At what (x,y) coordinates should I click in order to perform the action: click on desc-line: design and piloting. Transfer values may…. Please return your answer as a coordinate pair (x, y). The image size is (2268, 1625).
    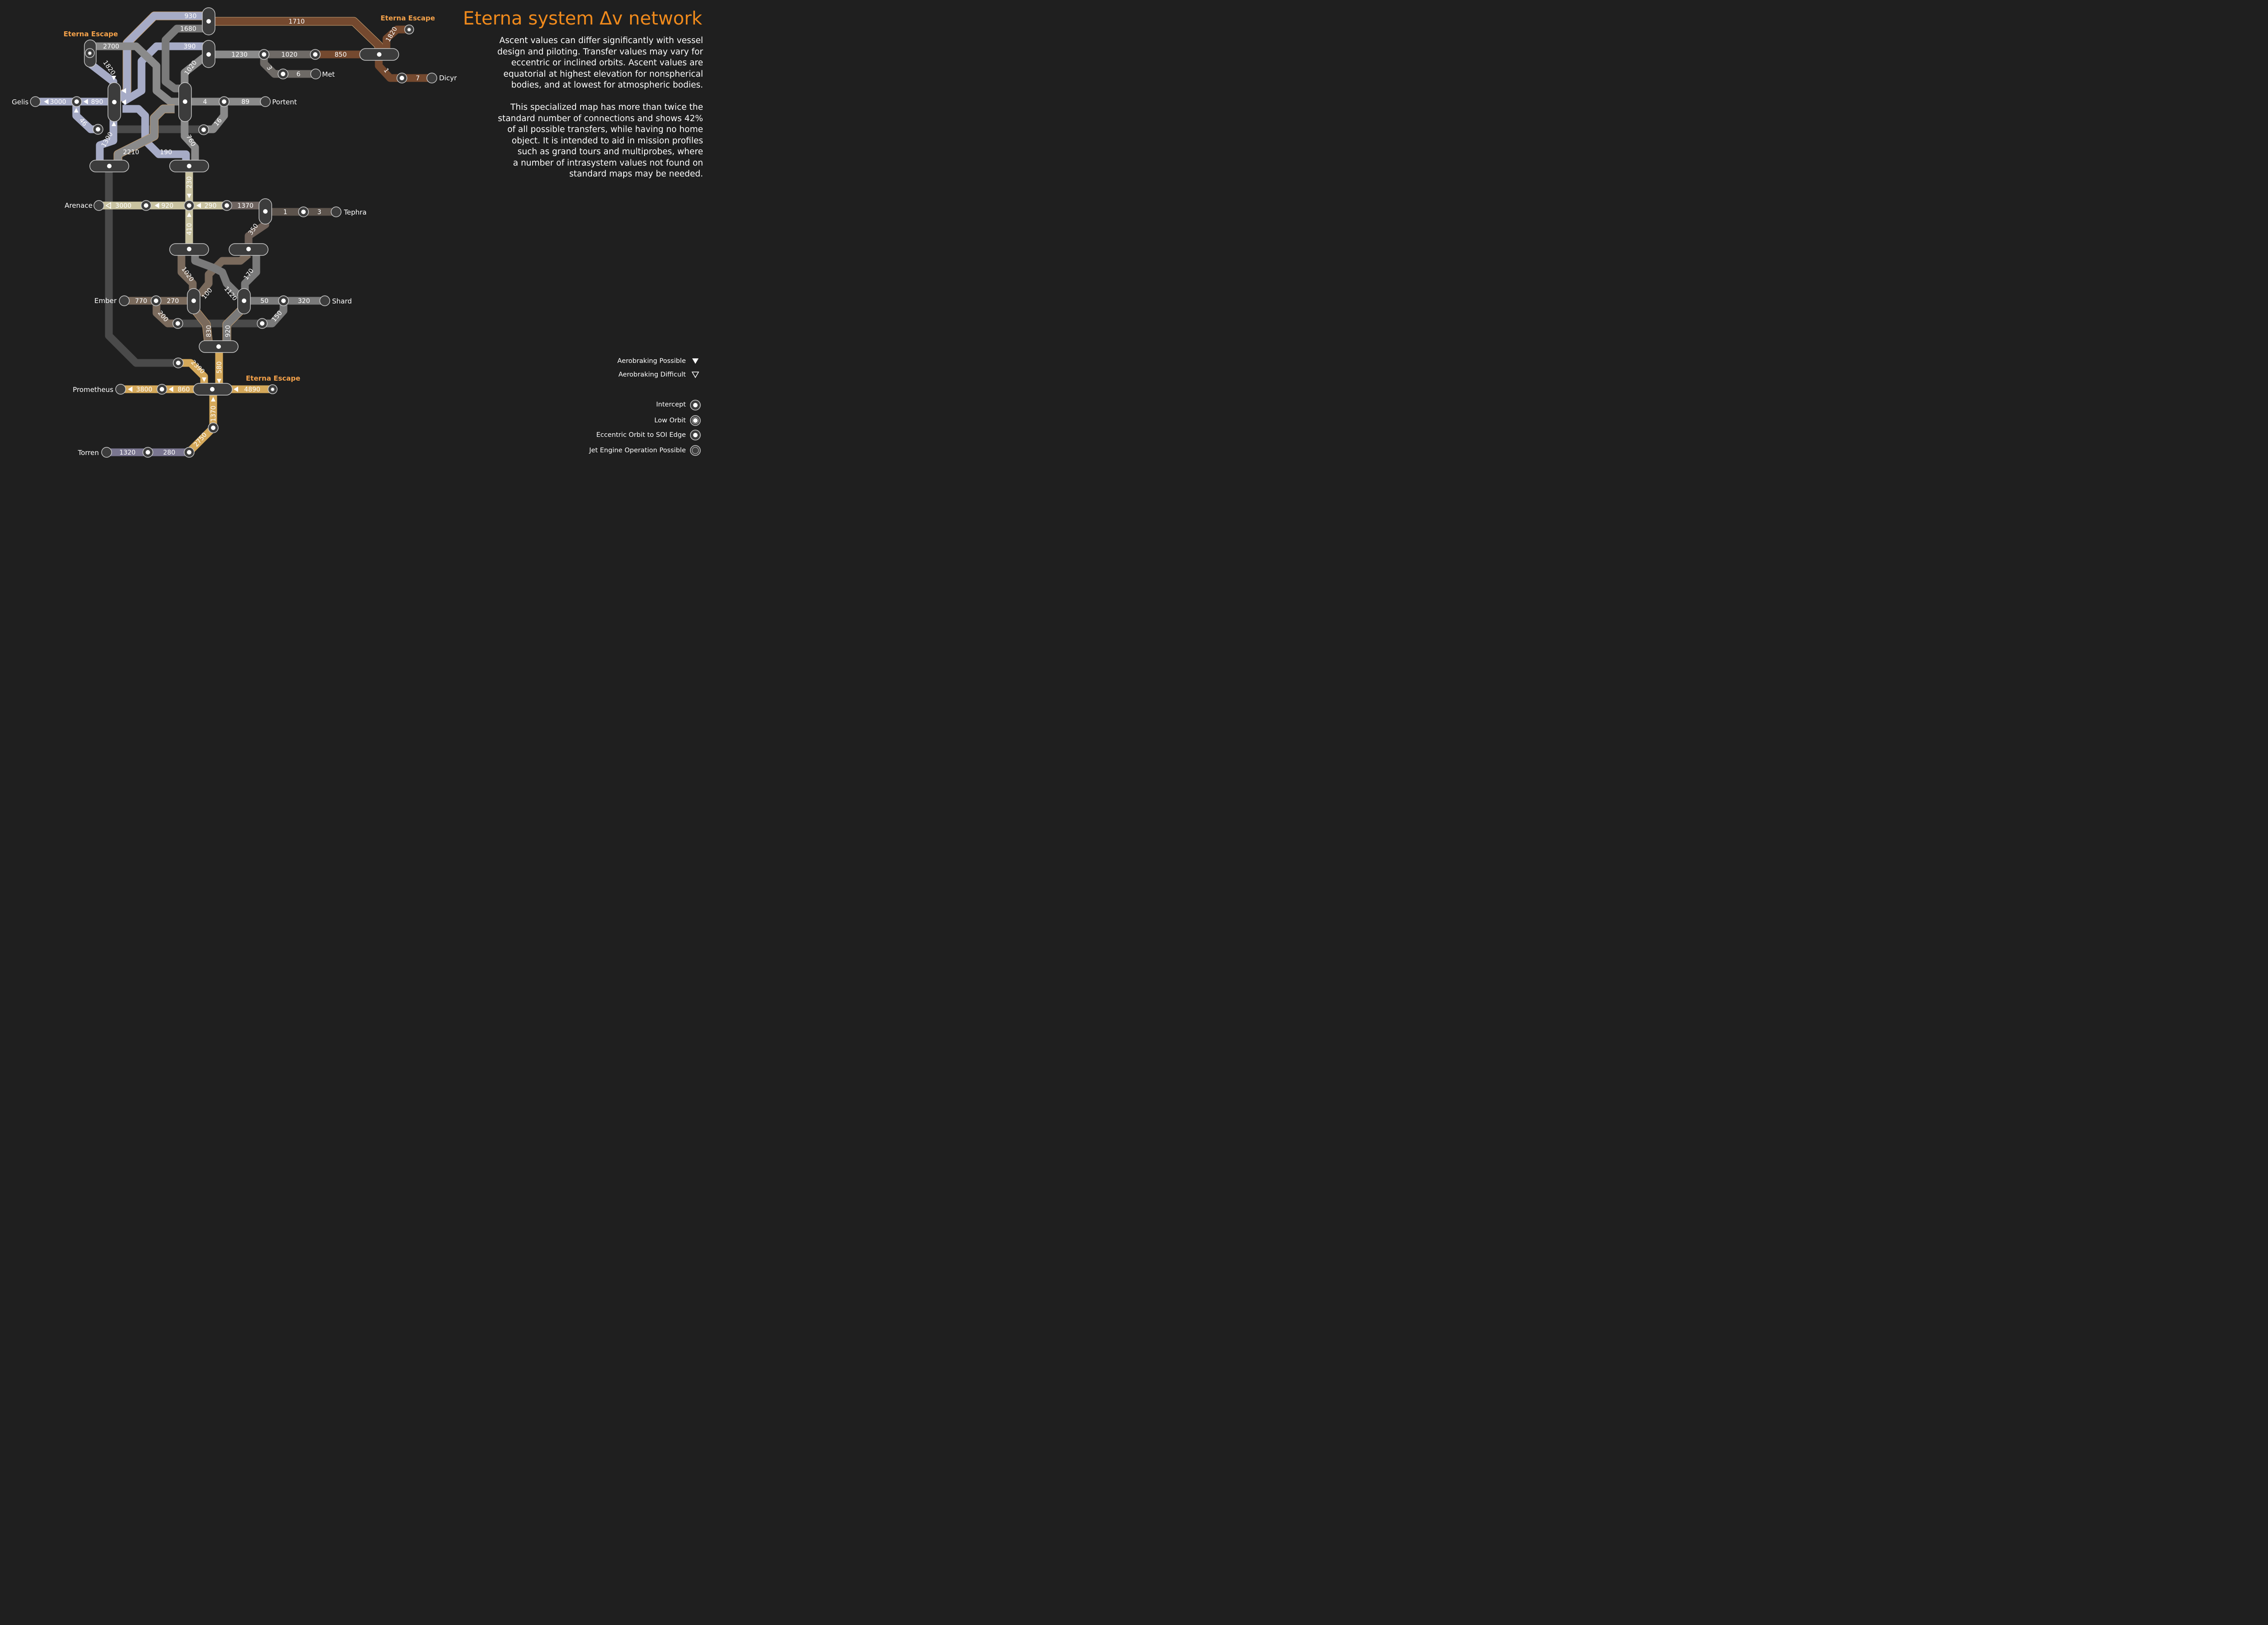
    Looking at the image, I should click on (600, 52).